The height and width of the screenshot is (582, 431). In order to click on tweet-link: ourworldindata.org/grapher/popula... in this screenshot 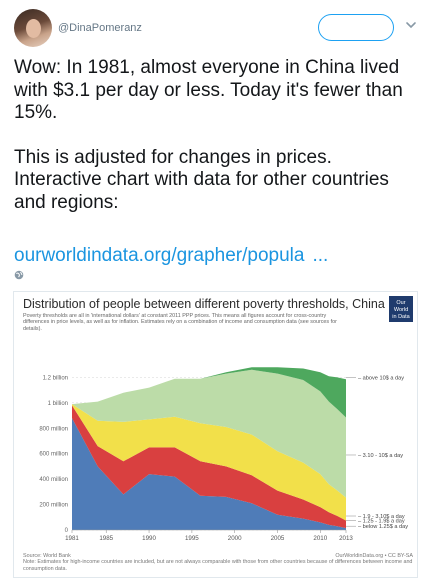, I will do `click(219, 256)`.